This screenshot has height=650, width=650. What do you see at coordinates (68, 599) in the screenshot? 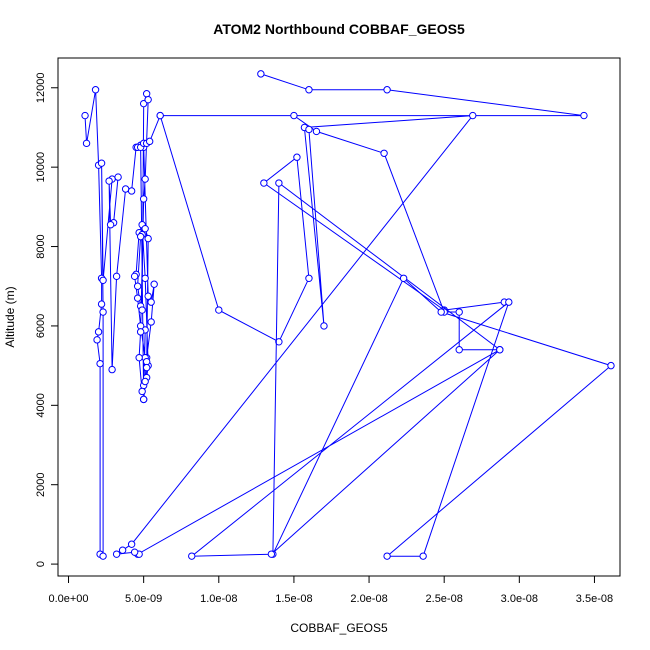
I see `x-tick-label: 0.0e+00` at bounding box center [68, 599].